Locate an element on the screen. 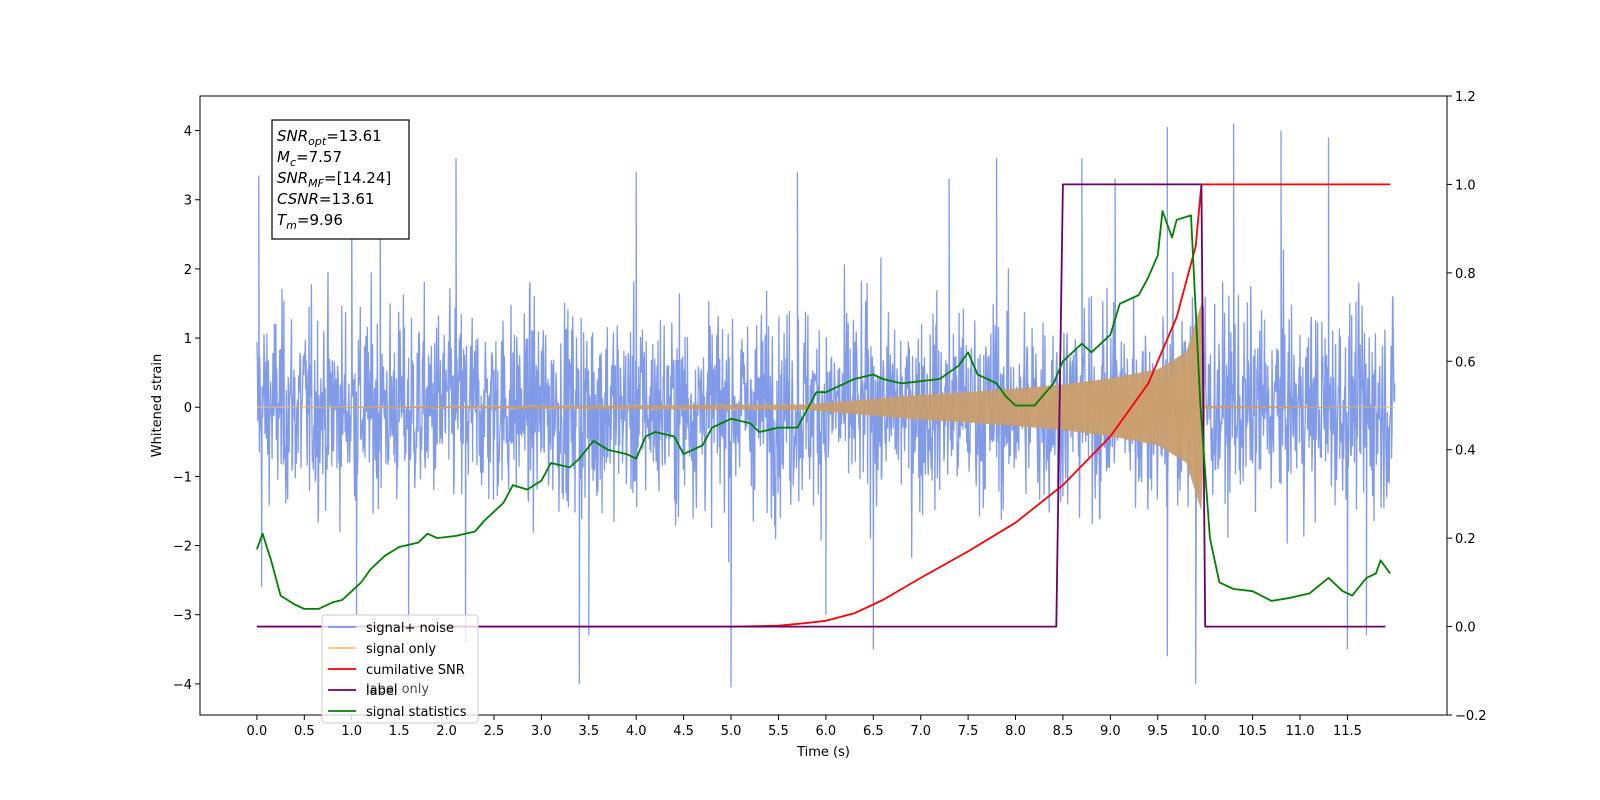 Image resolution: width=1600 pixels, height=800 pixels. y2-tick-label: 0.8 is located at coordinates (1465, 274).